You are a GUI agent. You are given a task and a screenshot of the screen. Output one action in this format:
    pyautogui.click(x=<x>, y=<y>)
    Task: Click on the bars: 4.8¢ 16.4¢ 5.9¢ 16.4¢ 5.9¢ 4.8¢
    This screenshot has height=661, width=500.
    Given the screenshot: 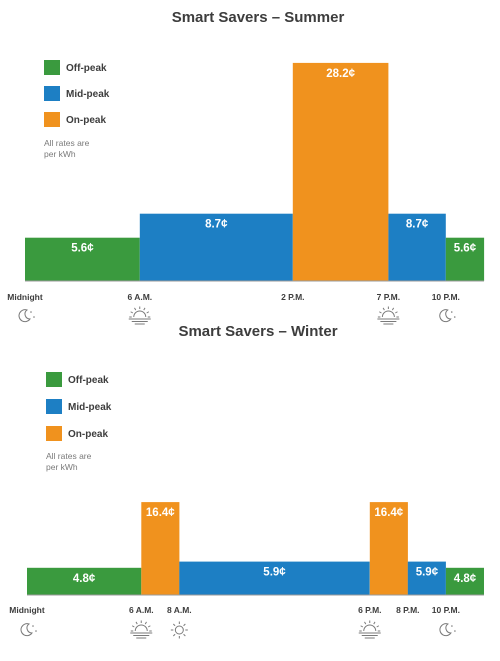 What is the action you would take?
    pyautogui.click(x=255, y=548)
    